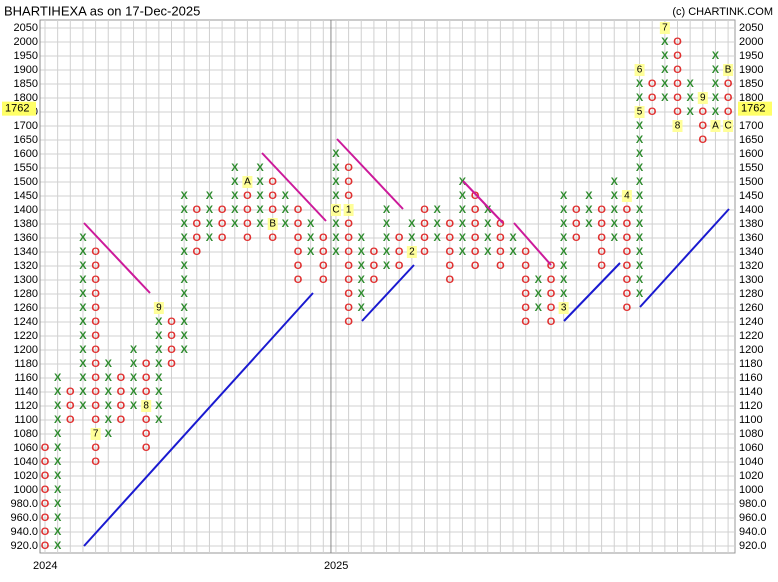 The width and height of the screenshot is (778, 582). What do you see at coordinates (751, 322) in the screenshot?
I see `y-tick-label-right: 1240` at bounding box center [751, 322].